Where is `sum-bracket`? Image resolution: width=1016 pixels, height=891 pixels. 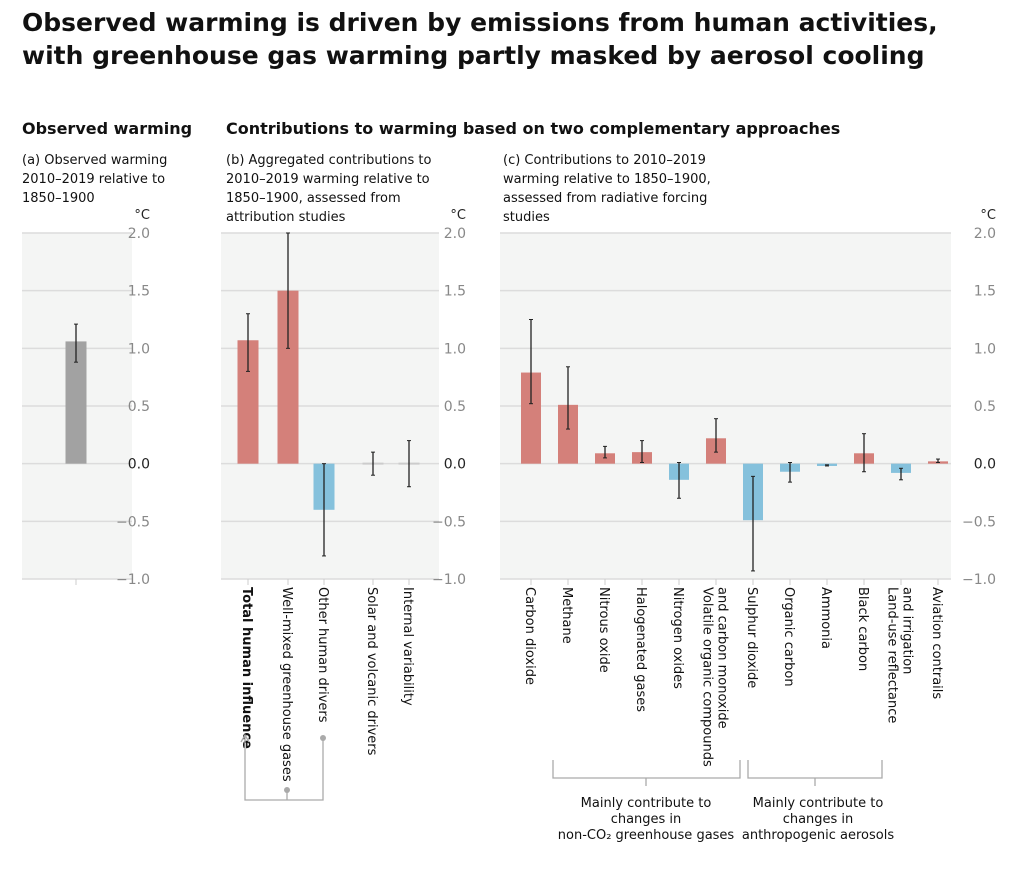 sum-bracket is located at coordinates (284, 769).